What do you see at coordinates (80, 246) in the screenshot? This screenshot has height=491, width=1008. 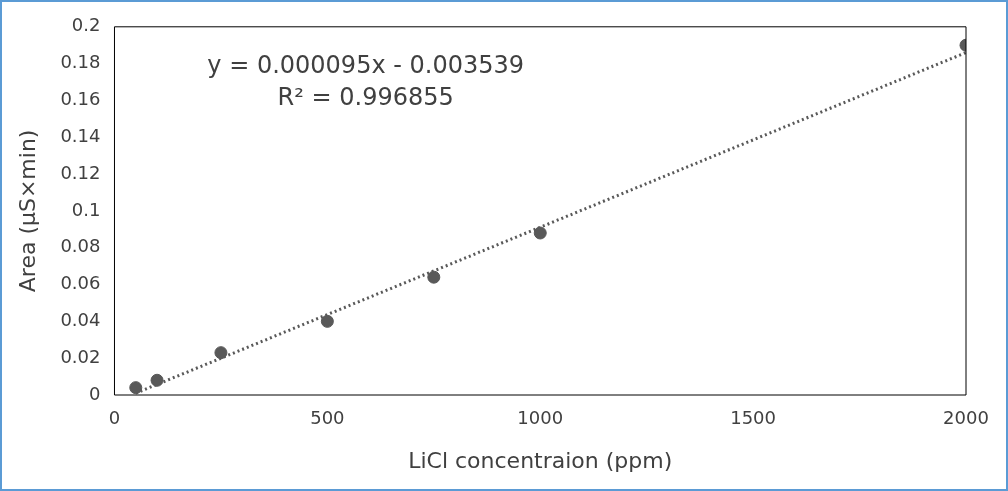 I see `y-tick-label: 0.08` at bounding box center [80, 246].